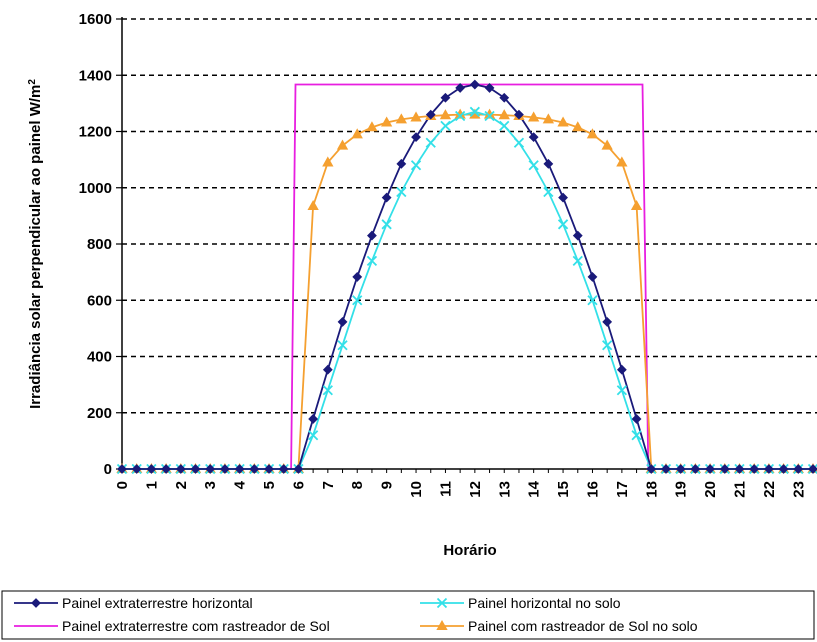 The width and height of the screenshot is (817, 642). I want to click on x-axis-title: Horário, so click(469, 550).